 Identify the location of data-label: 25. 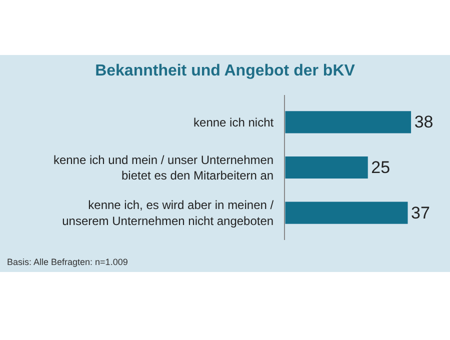
(380, 167).